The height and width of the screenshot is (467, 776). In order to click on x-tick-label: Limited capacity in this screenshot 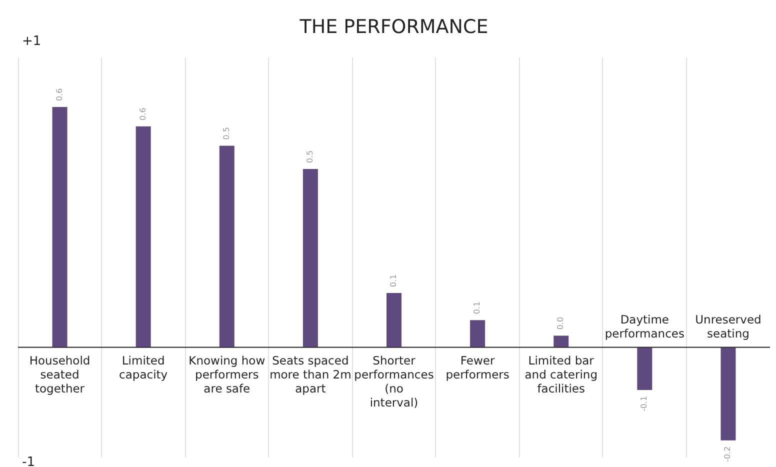, I will do `click(143, 367)`.